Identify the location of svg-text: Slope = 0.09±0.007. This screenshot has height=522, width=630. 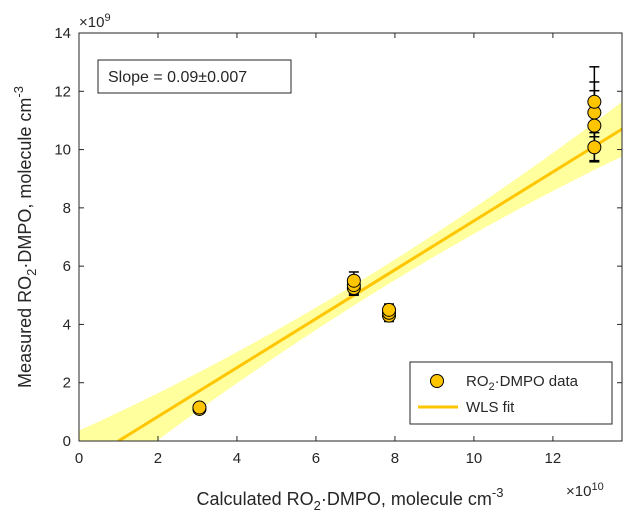
(177, 77).